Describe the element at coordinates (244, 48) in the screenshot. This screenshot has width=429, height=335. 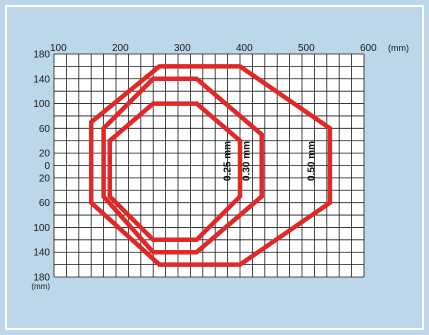
I see `x-tick-label: 400` at that location.